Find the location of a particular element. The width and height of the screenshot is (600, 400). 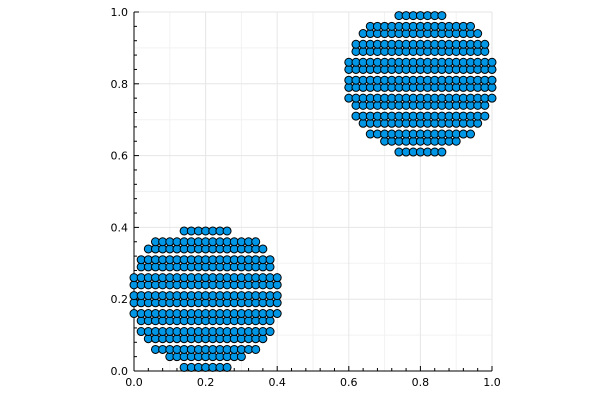

y-tick-label: 0.2 is located at coordinates (120, 299).